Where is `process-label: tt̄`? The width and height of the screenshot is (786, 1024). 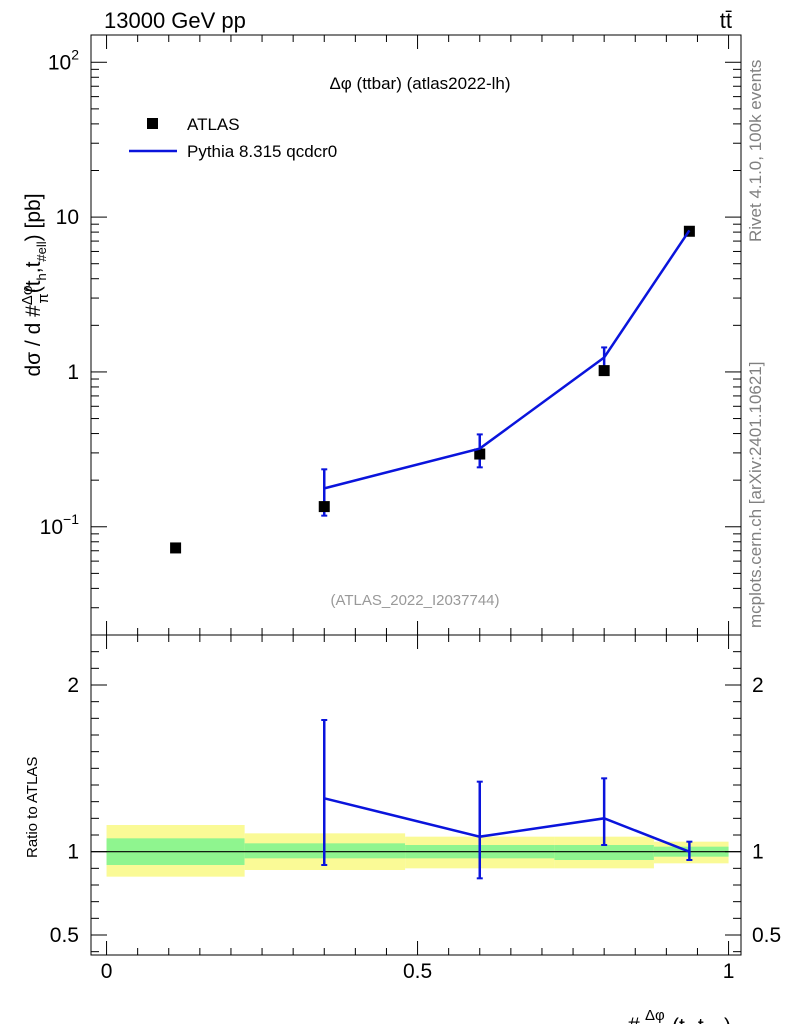 process-label: tt̄ is located at coordinates (726, 20).